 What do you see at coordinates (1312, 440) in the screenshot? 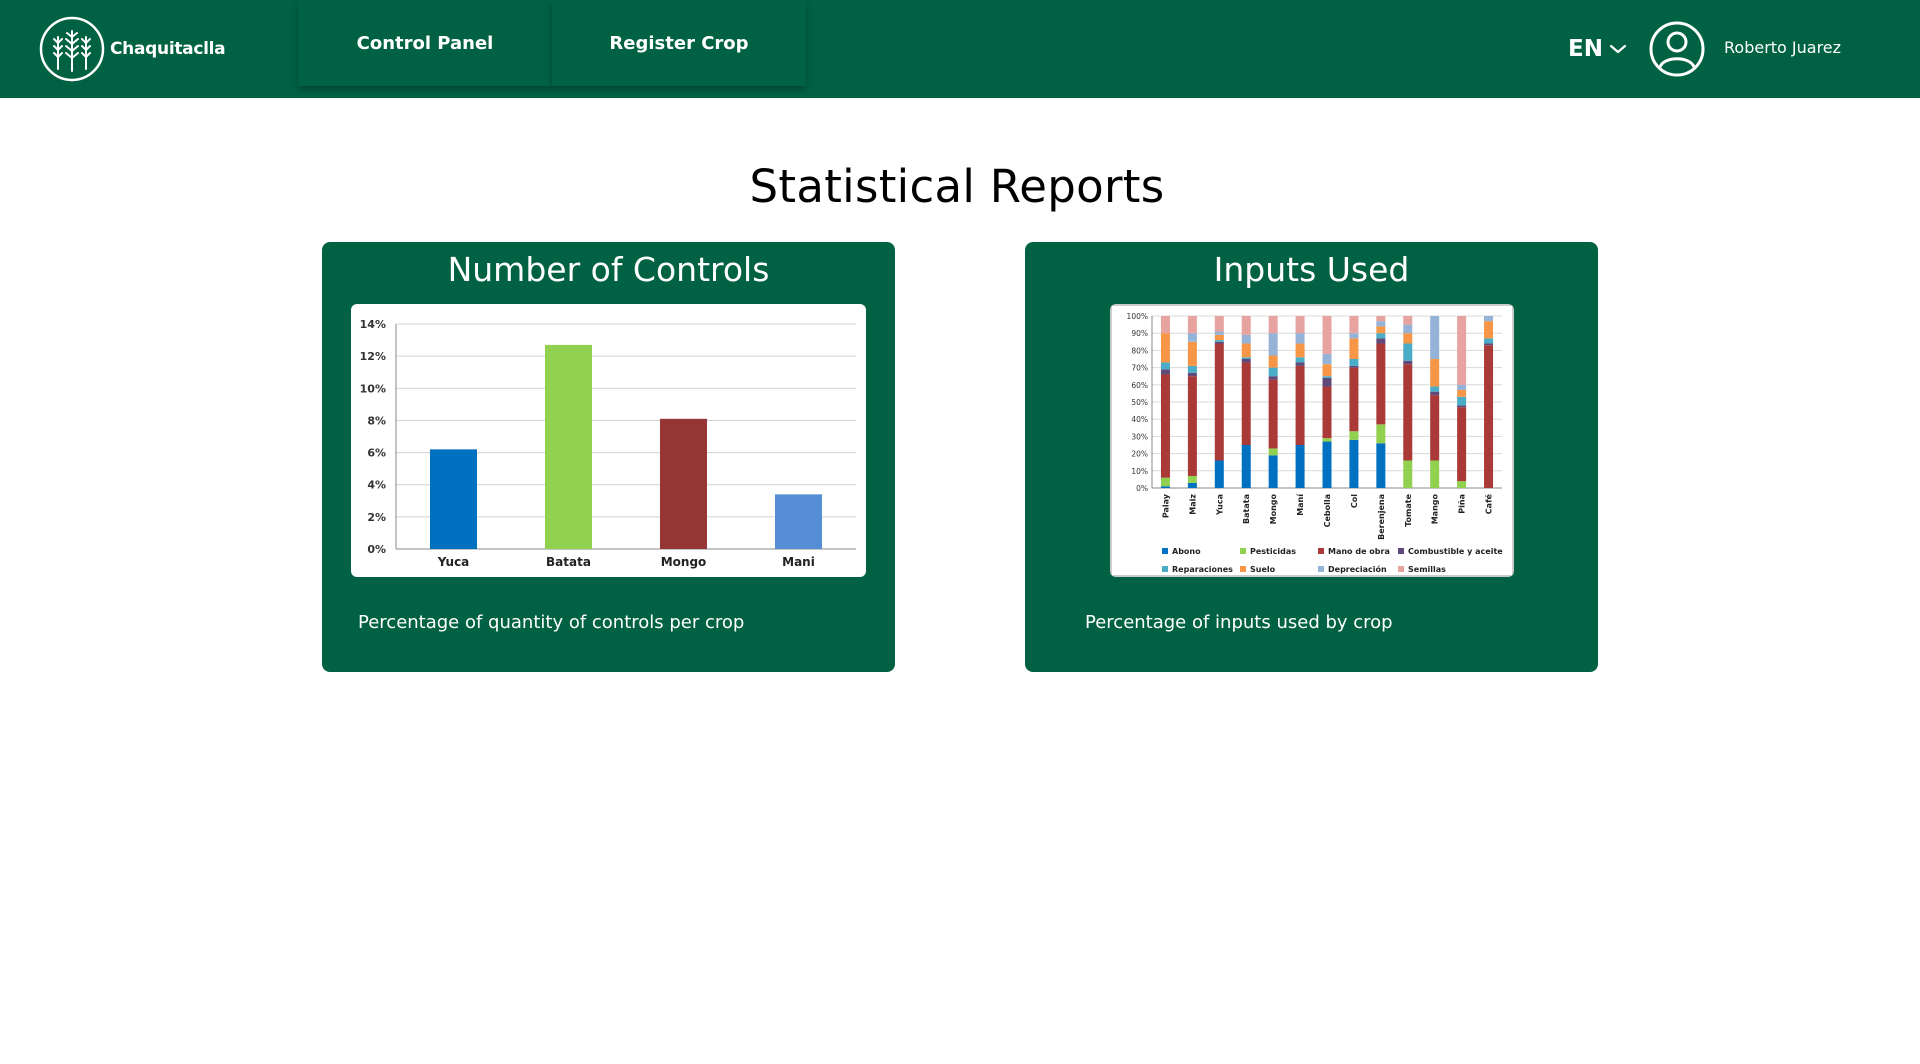
I see `chart-frame` at bounding box center [1312, 440].